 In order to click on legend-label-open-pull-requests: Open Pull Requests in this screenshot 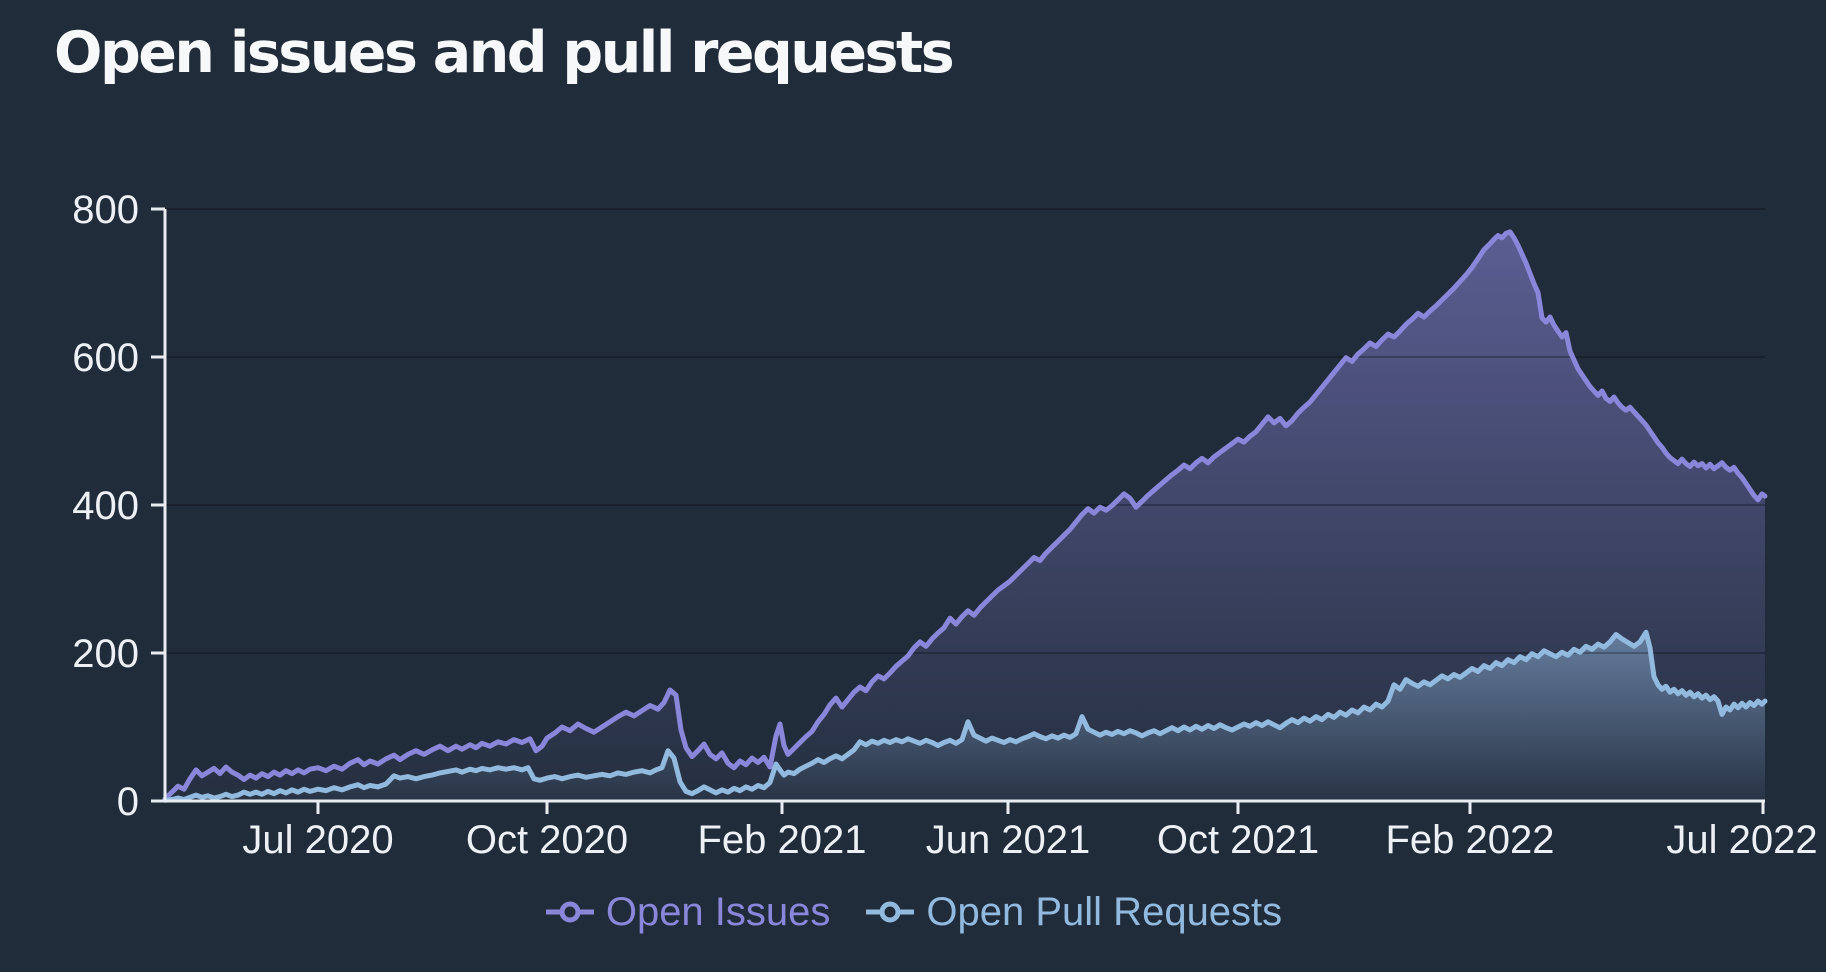, I will do `click(1104, 912)`.